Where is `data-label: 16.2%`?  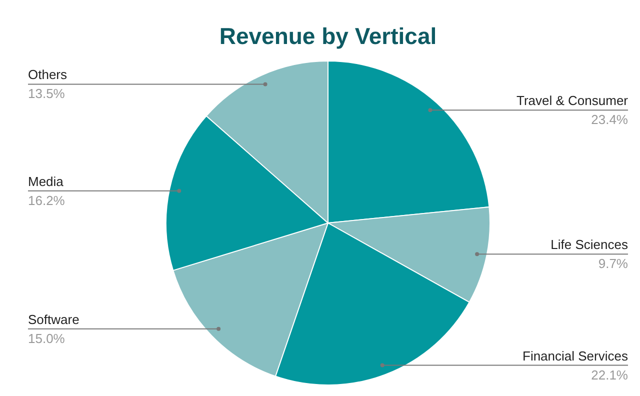 data-label: 16.2% is located at coordinates (47, 200).